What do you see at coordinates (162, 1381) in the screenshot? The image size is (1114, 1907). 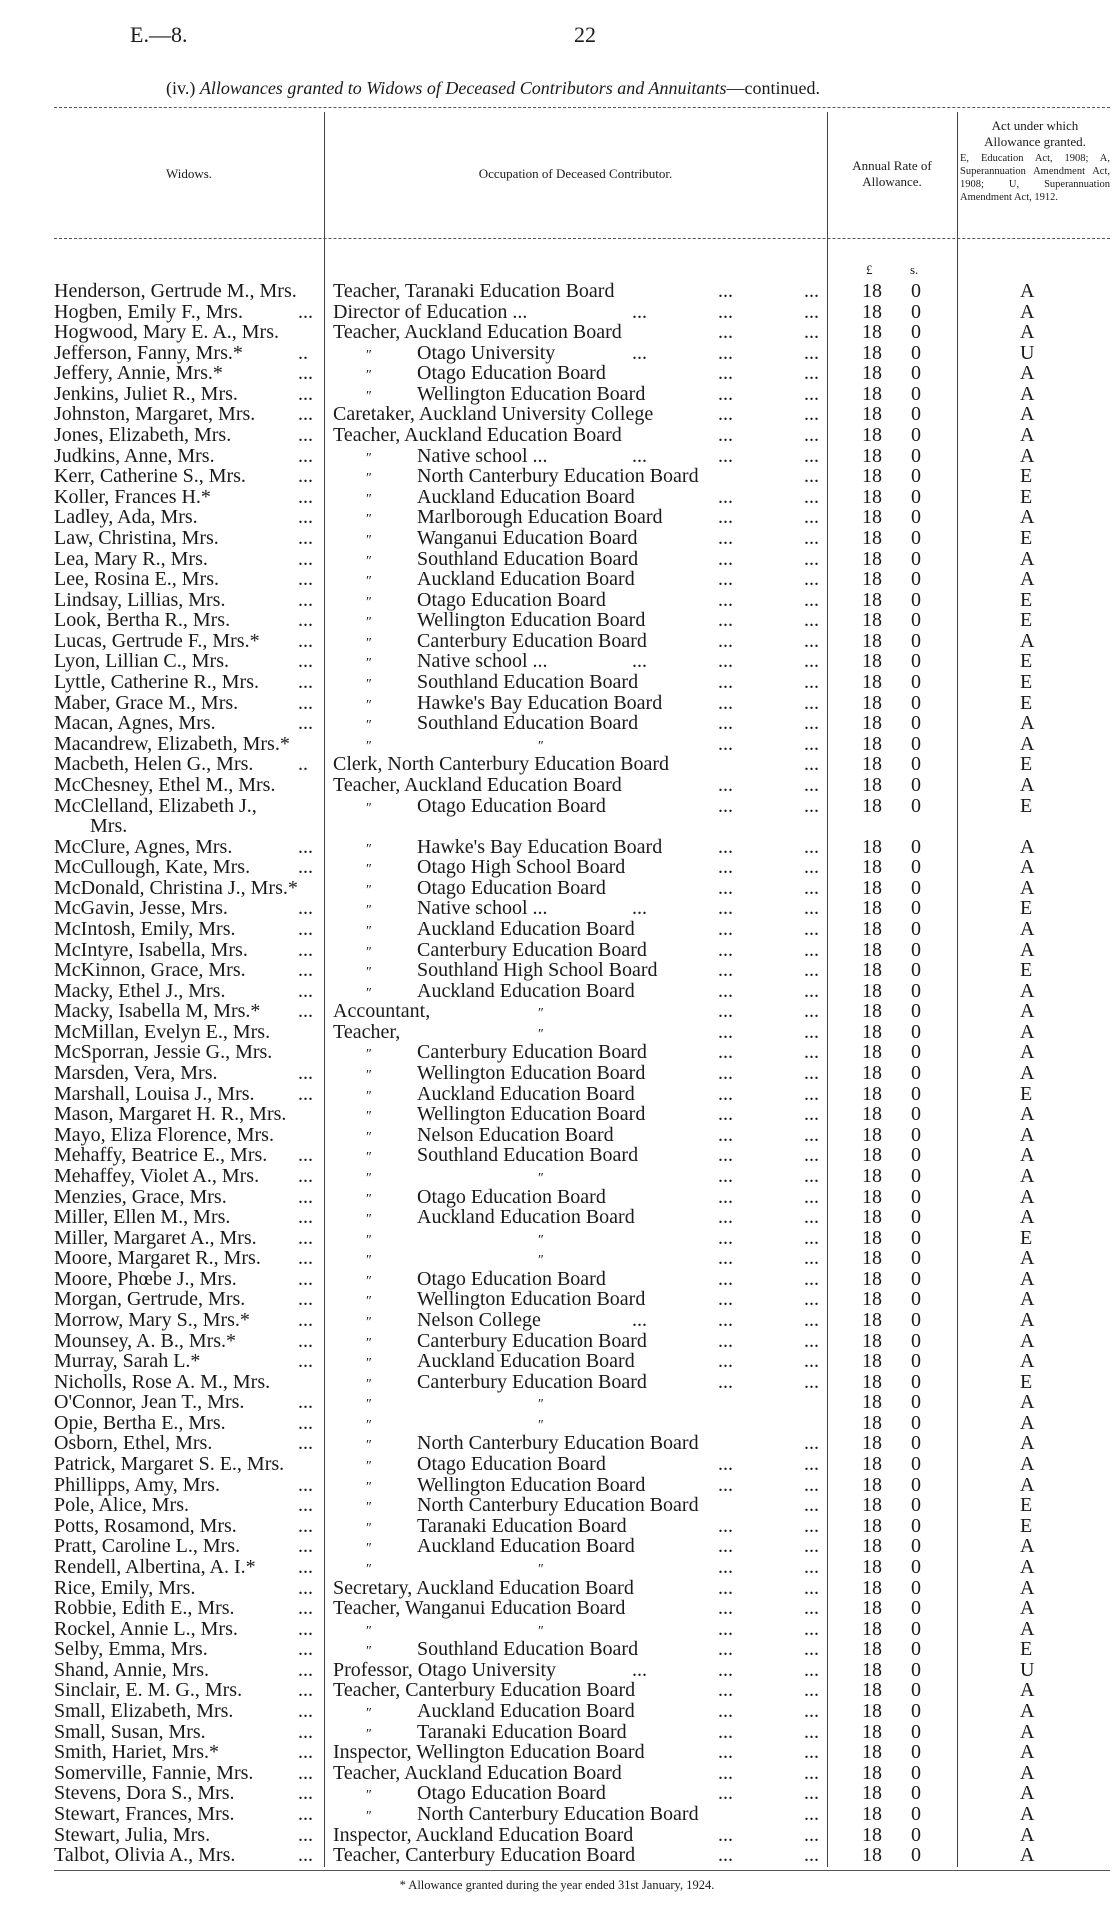 I see `widow-name: Nicholls, Rose A. M., Mrs.` at bounding box center [162, 1381].